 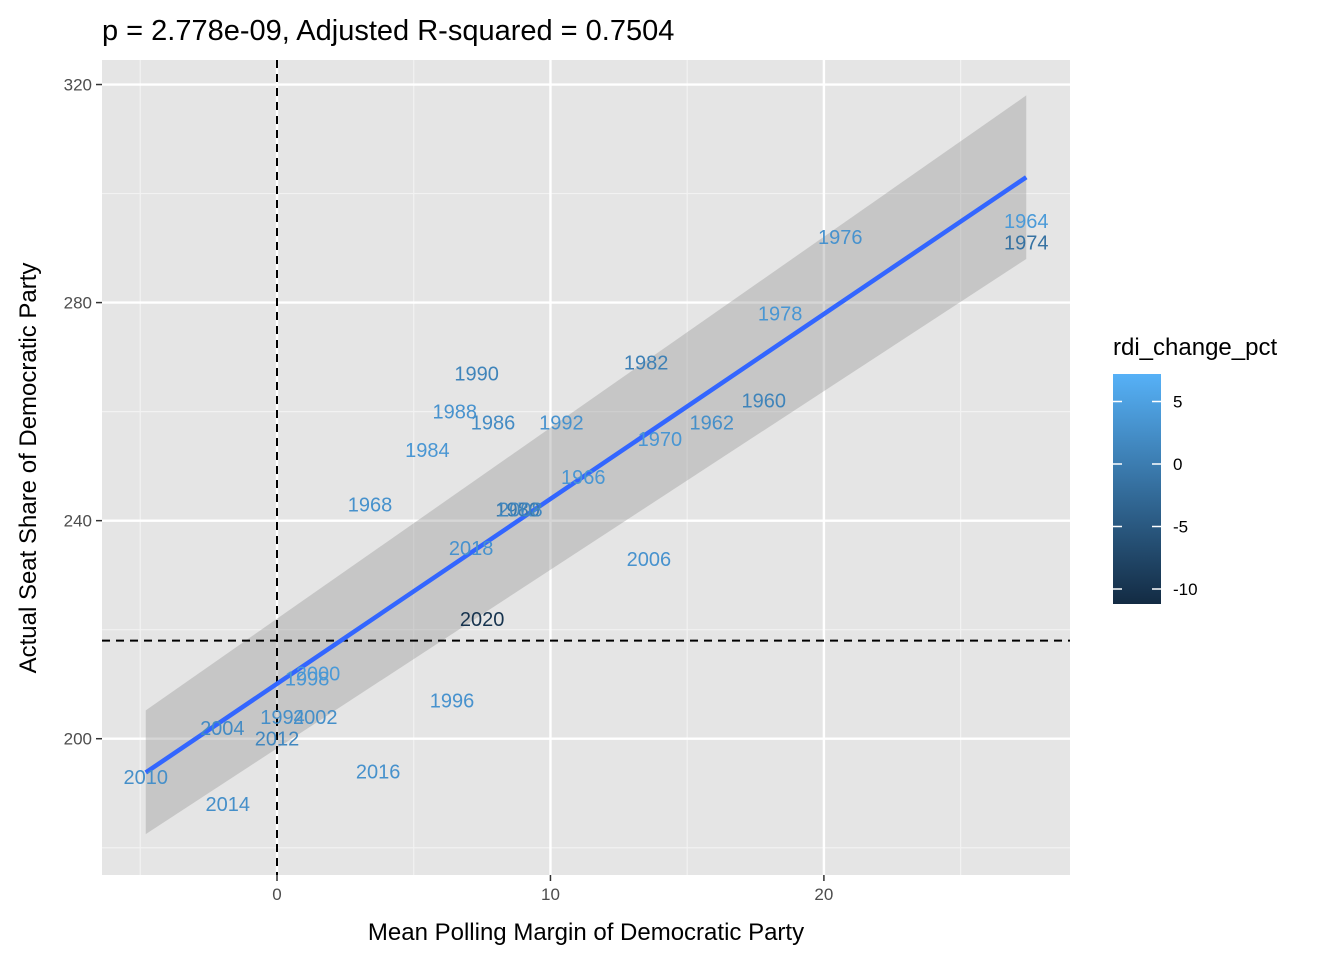 What do you see at coordinates (840, 238) in the screenshot?
I see `point-label-1976: 1976` at bounding box center [840, 238].